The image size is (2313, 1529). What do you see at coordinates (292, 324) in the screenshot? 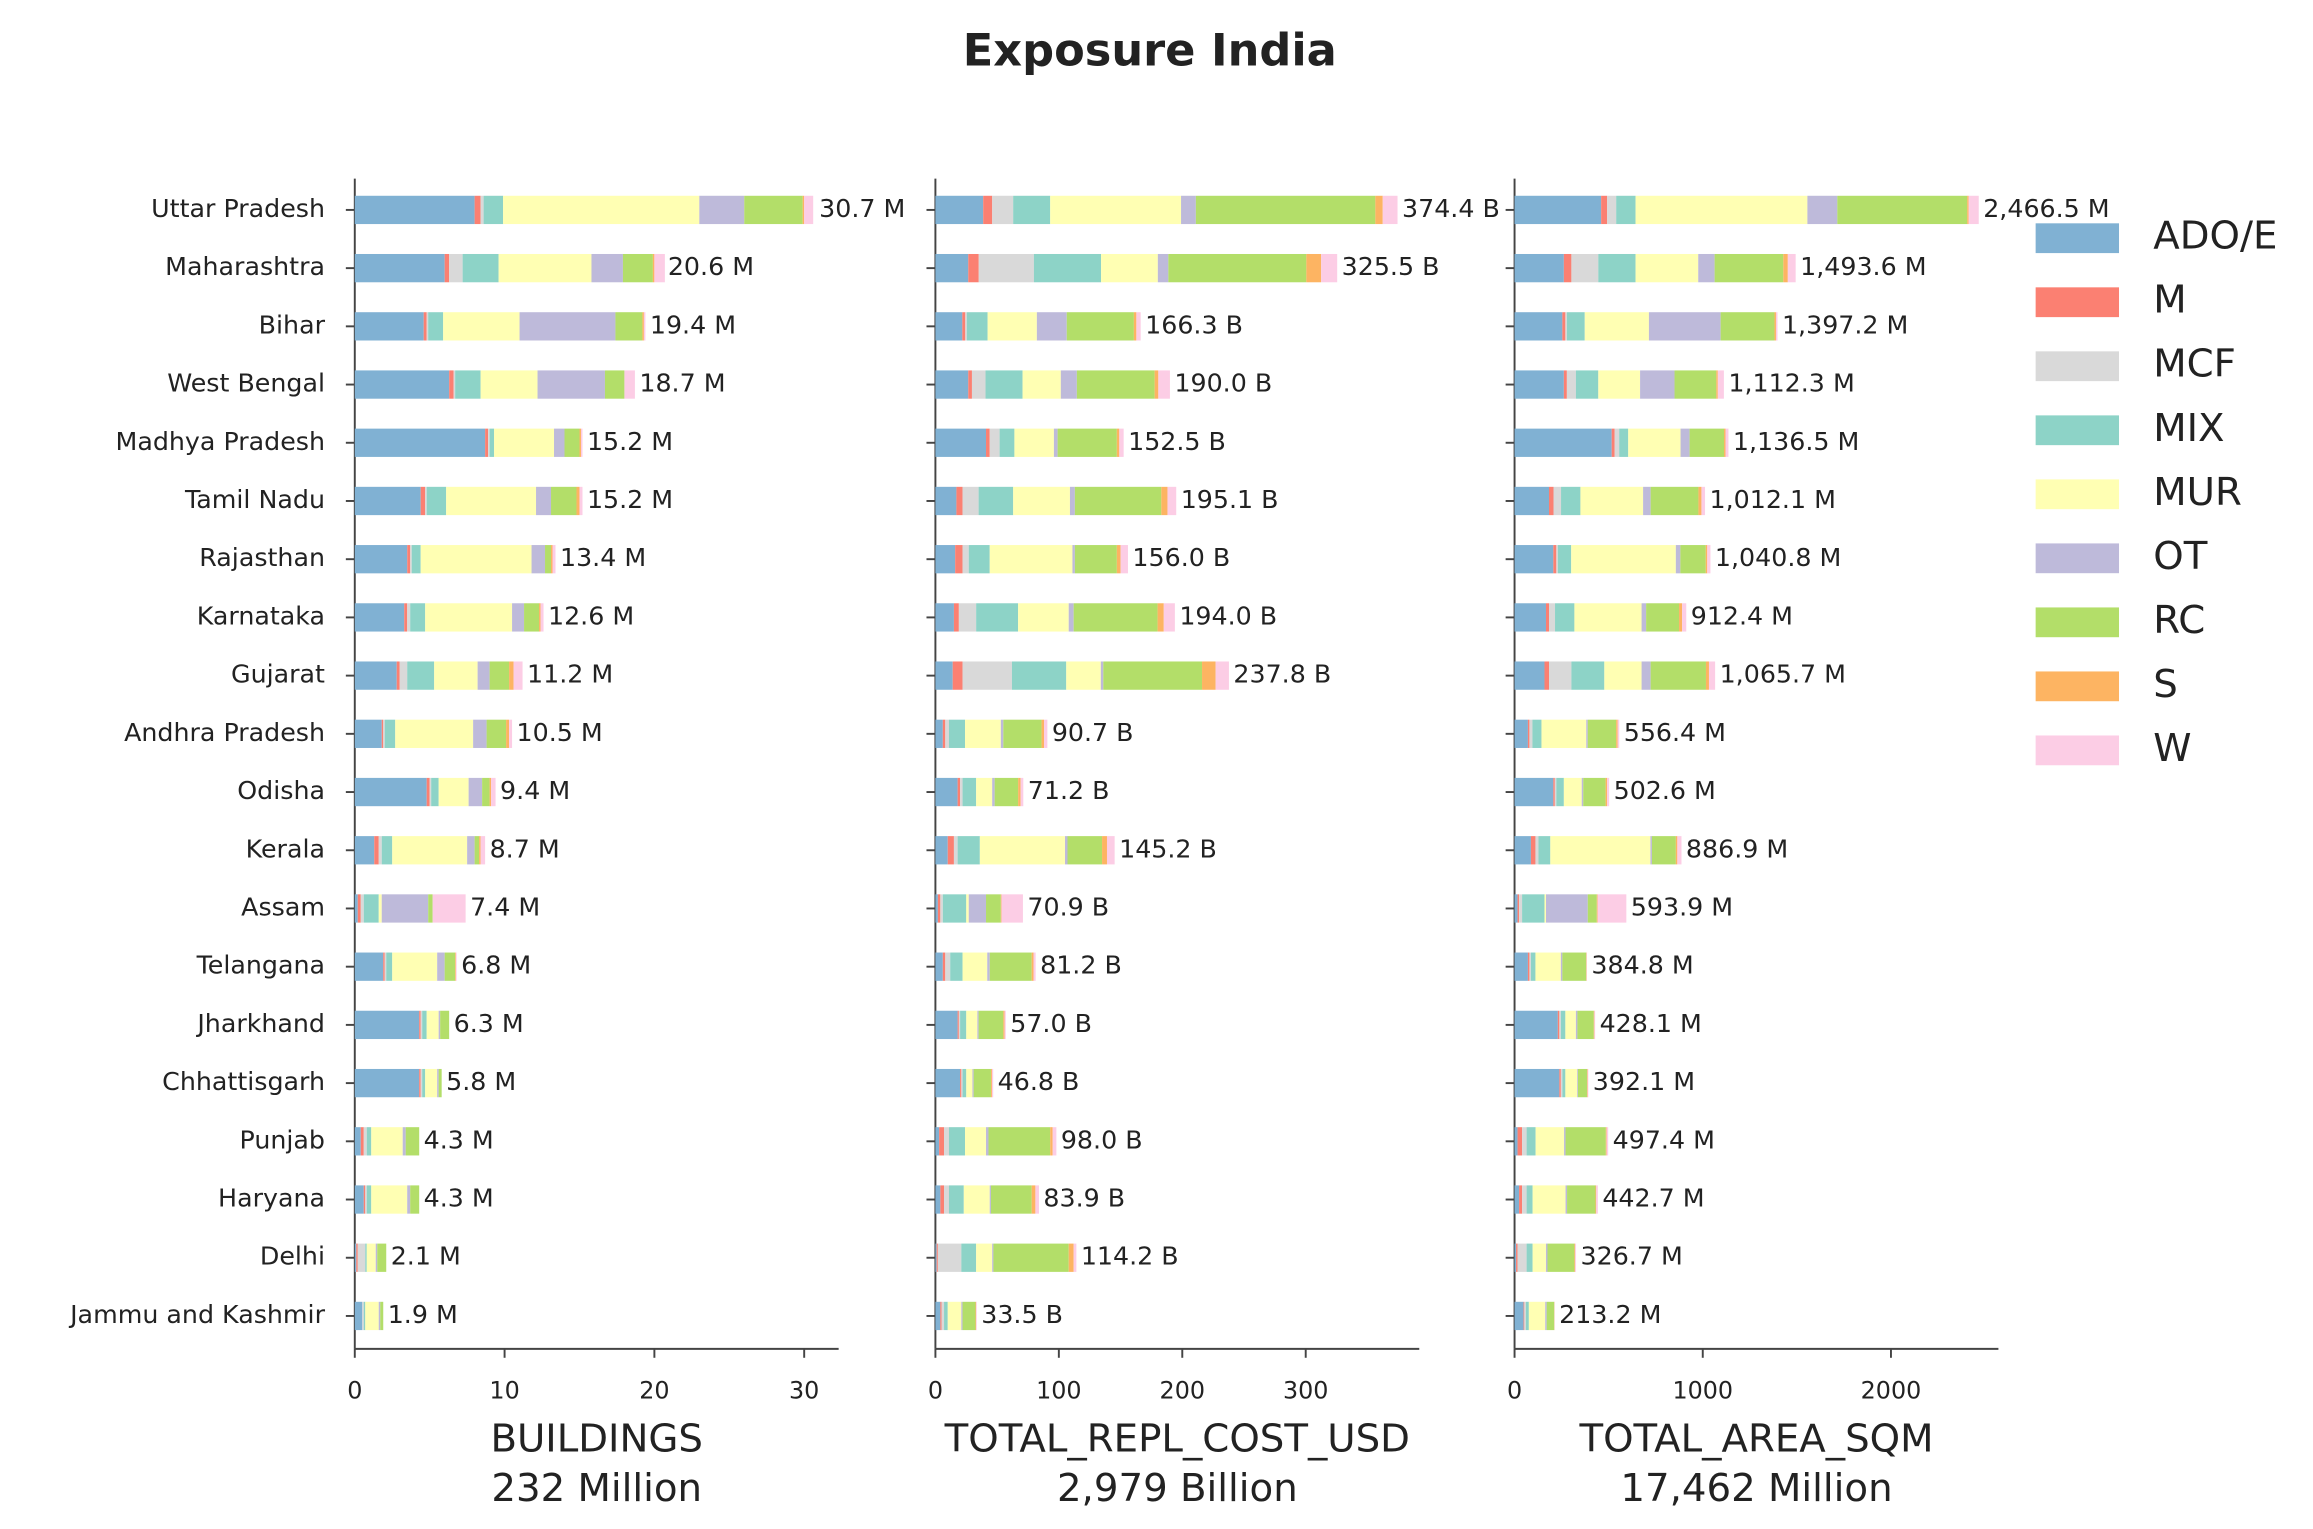
I see `y-tick-label: Bihar` at bounding box center [292, 324].